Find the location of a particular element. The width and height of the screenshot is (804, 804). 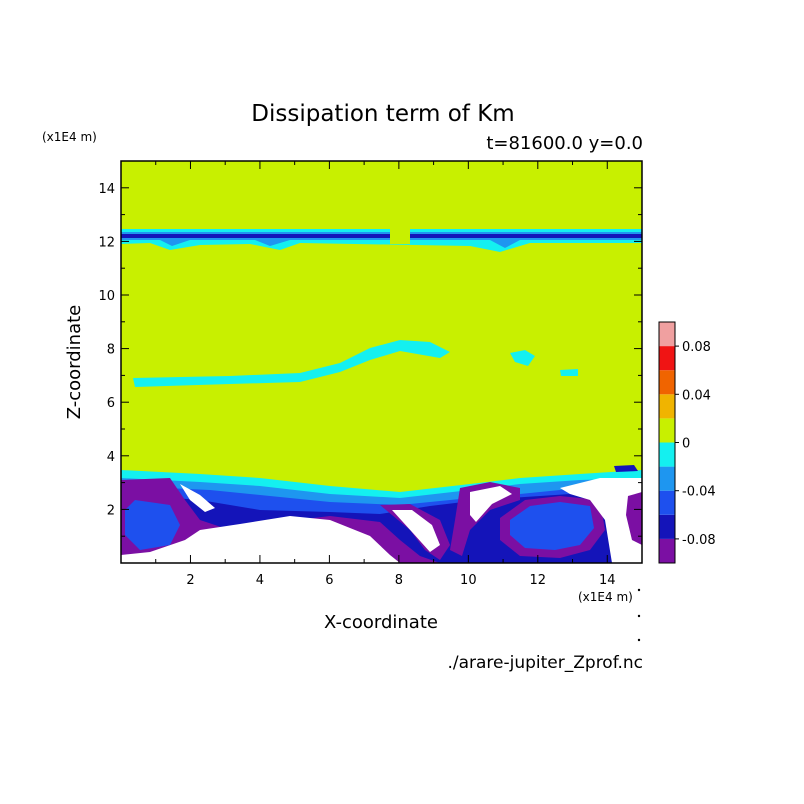

x-unit-label: (x1E4 m) is located at coordinates (605, 597).